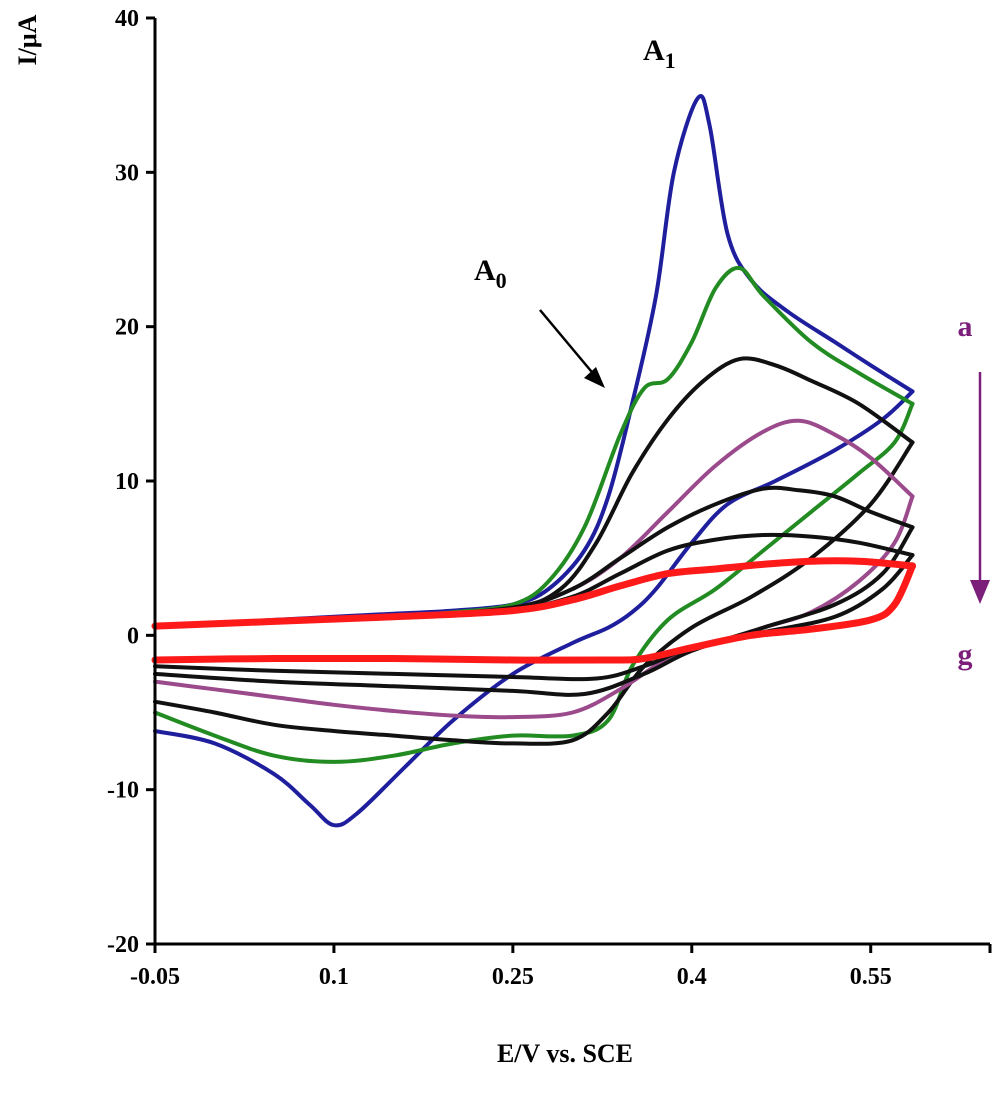 This screenshot has height=1099, width=1000. Describe the element at coordinates (485, 270) in the screenshot. I see `peak-label-a0-main: A` at that location.